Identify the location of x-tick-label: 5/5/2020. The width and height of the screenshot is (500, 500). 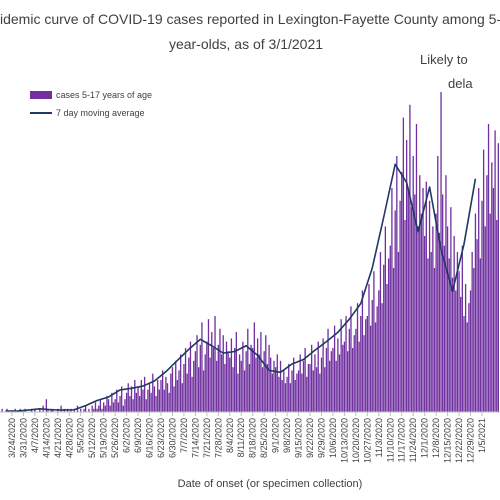
(81, 435).